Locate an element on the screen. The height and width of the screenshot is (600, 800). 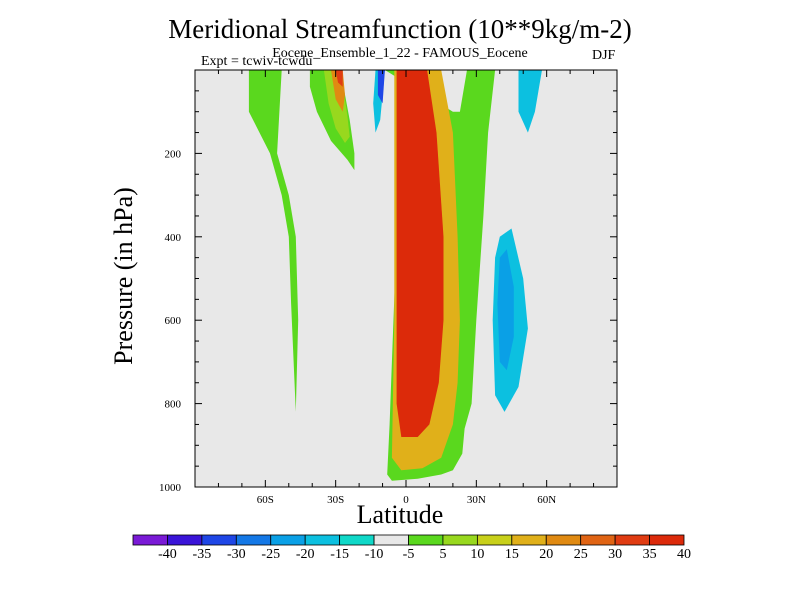
colorbar-label: -40 is located at coordinates (167, 554).